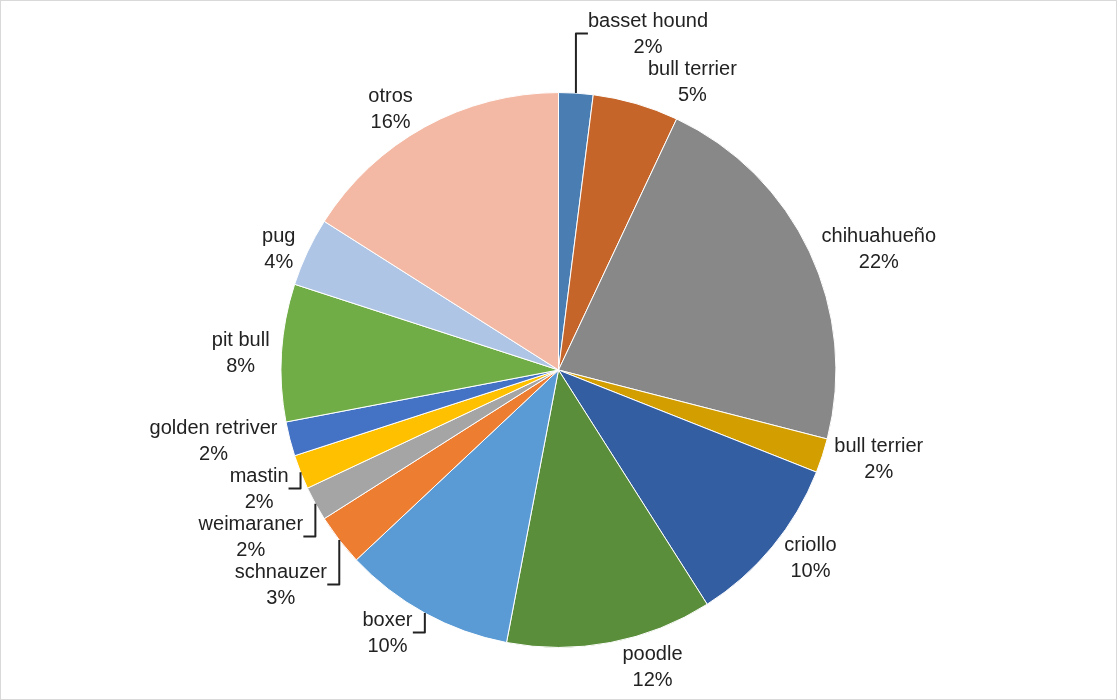  I want to click on data-label: 4%, so click(279, 260).